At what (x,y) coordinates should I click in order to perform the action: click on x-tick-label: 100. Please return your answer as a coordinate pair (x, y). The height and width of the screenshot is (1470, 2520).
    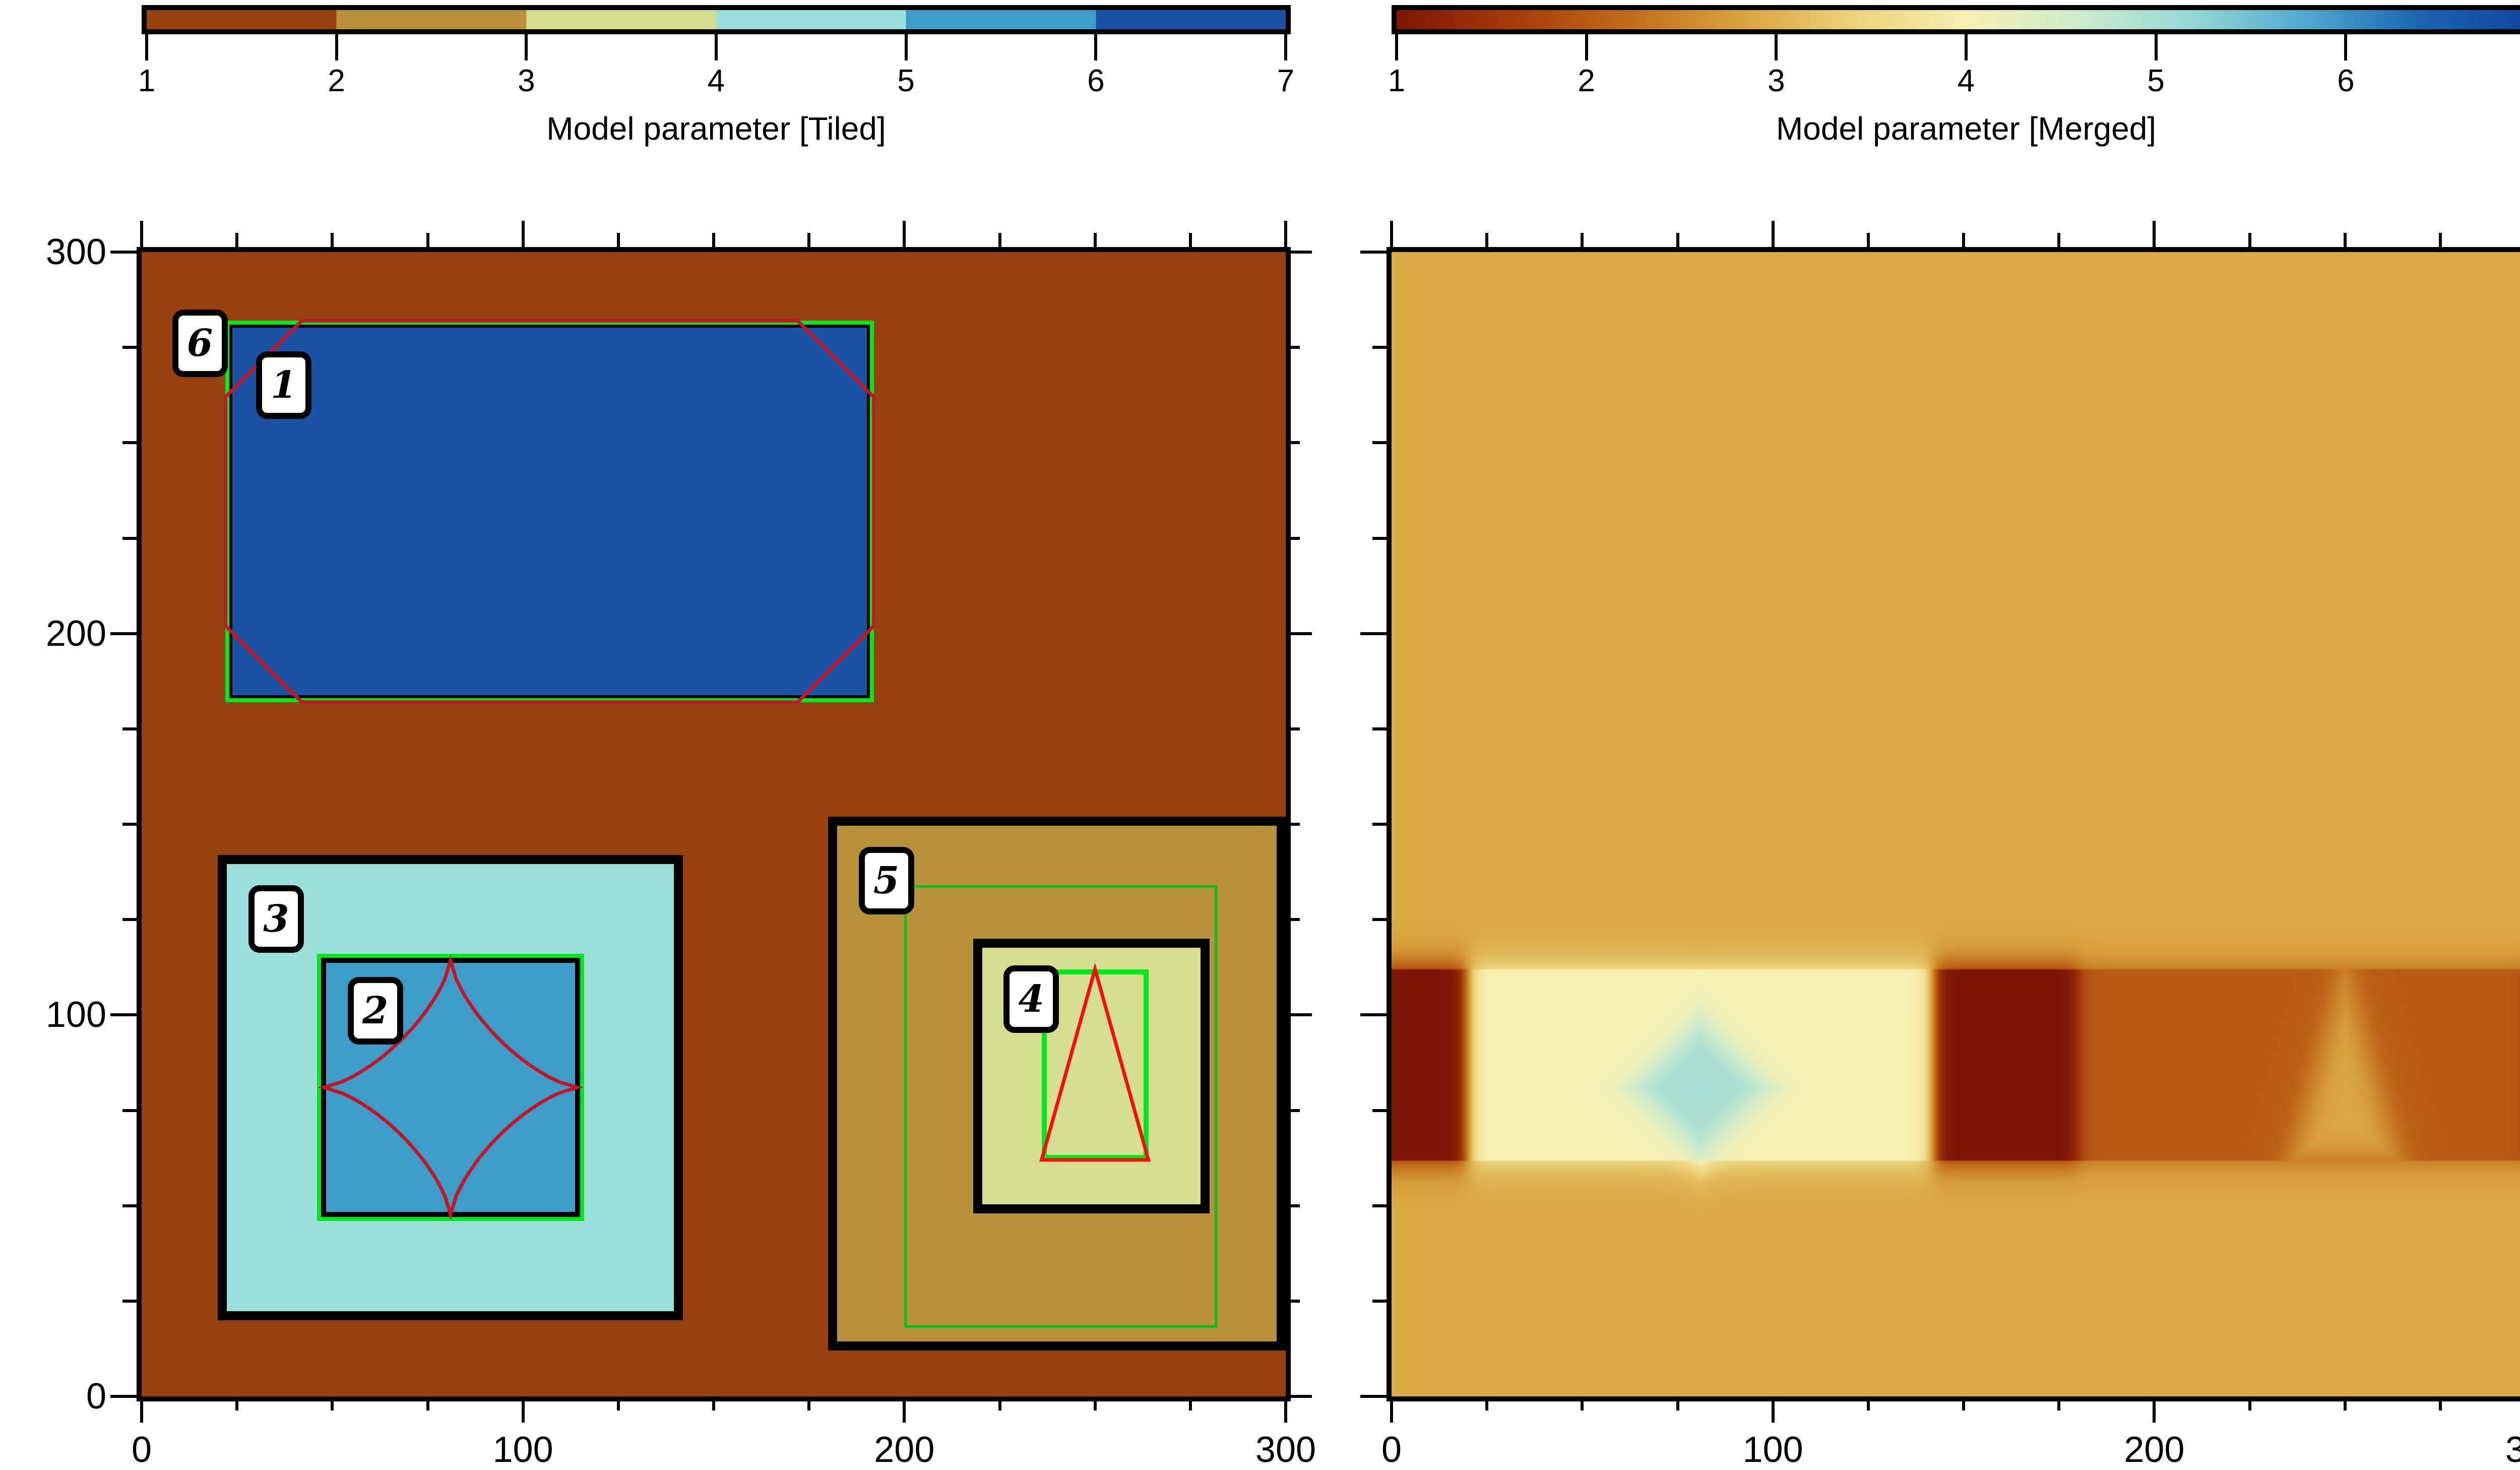
    Looking at the image, I should click on (1772, 1450).